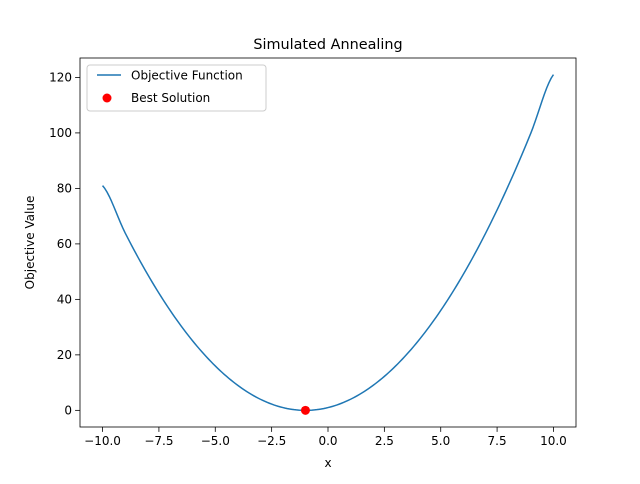  I want to click on legend-box, so click(176, 88).